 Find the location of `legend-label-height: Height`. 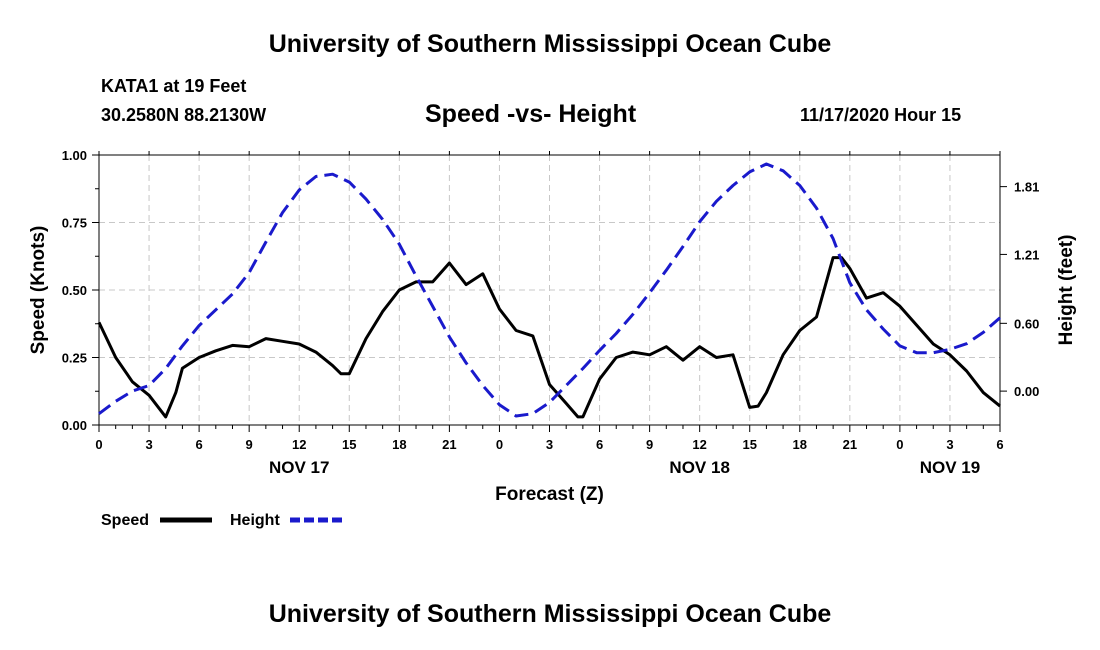

legend-label-height: Height is located at coordinates (255, 520).